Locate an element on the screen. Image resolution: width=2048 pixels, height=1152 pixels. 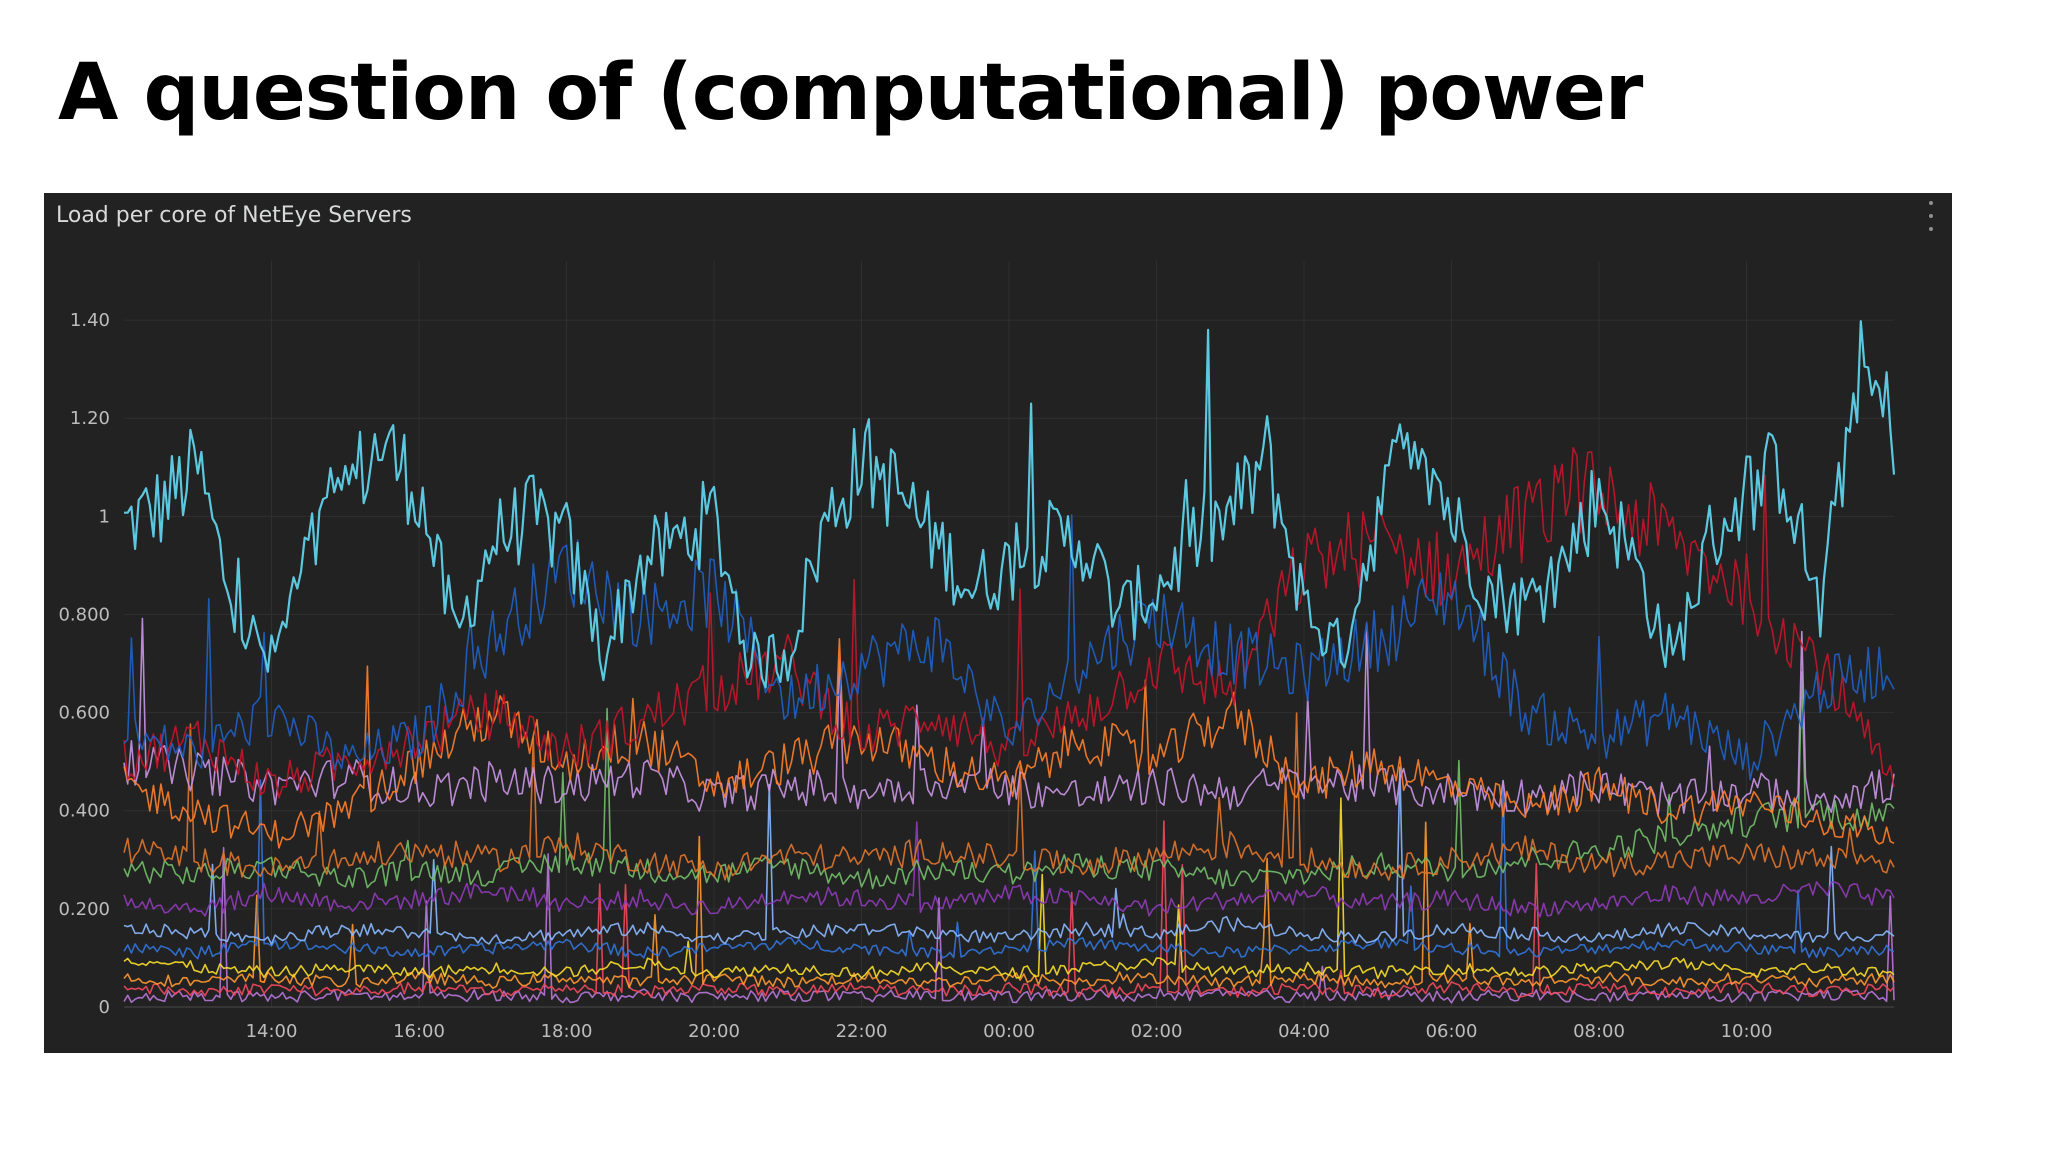
y-tick-label: 0 is located at coordinates (104, 1007).